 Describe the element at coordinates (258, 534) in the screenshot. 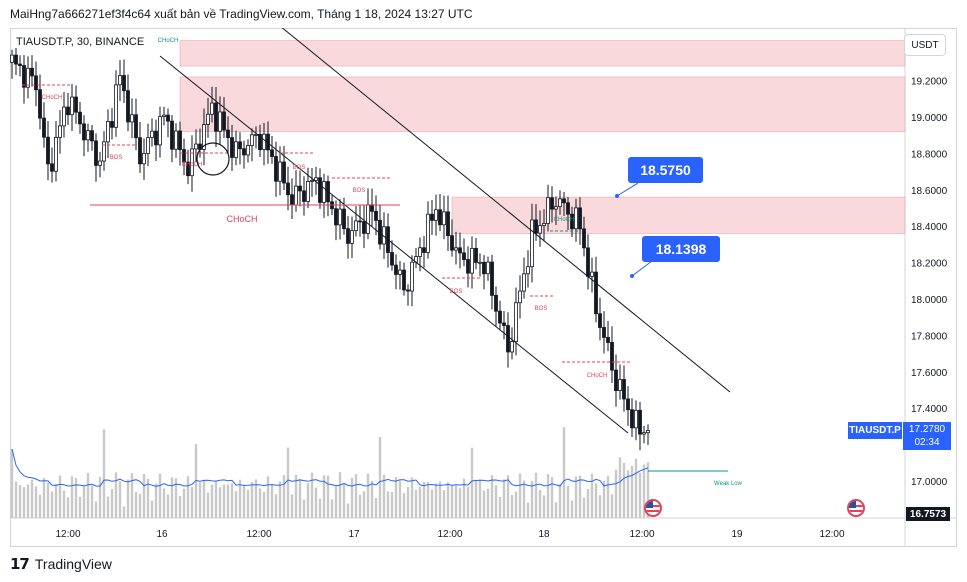

I see `time-axis-label: 12:00` at that location.